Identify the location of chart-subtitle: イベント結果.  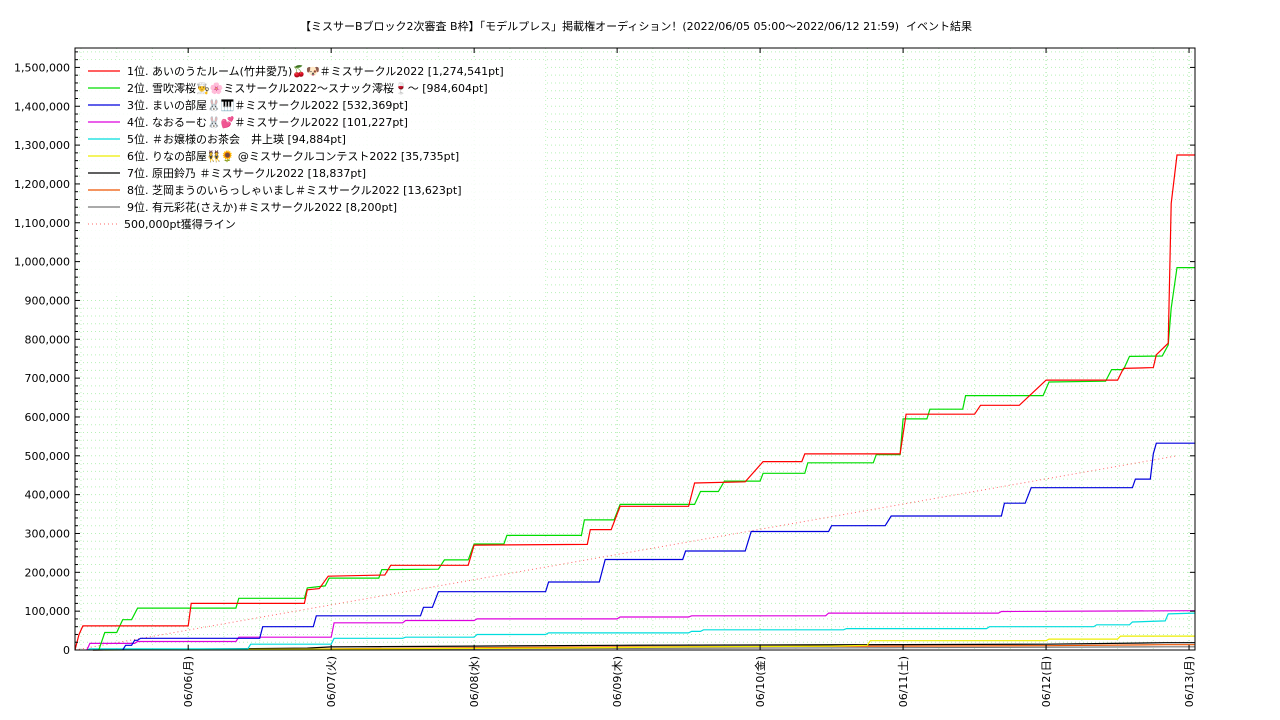
(939, 26).